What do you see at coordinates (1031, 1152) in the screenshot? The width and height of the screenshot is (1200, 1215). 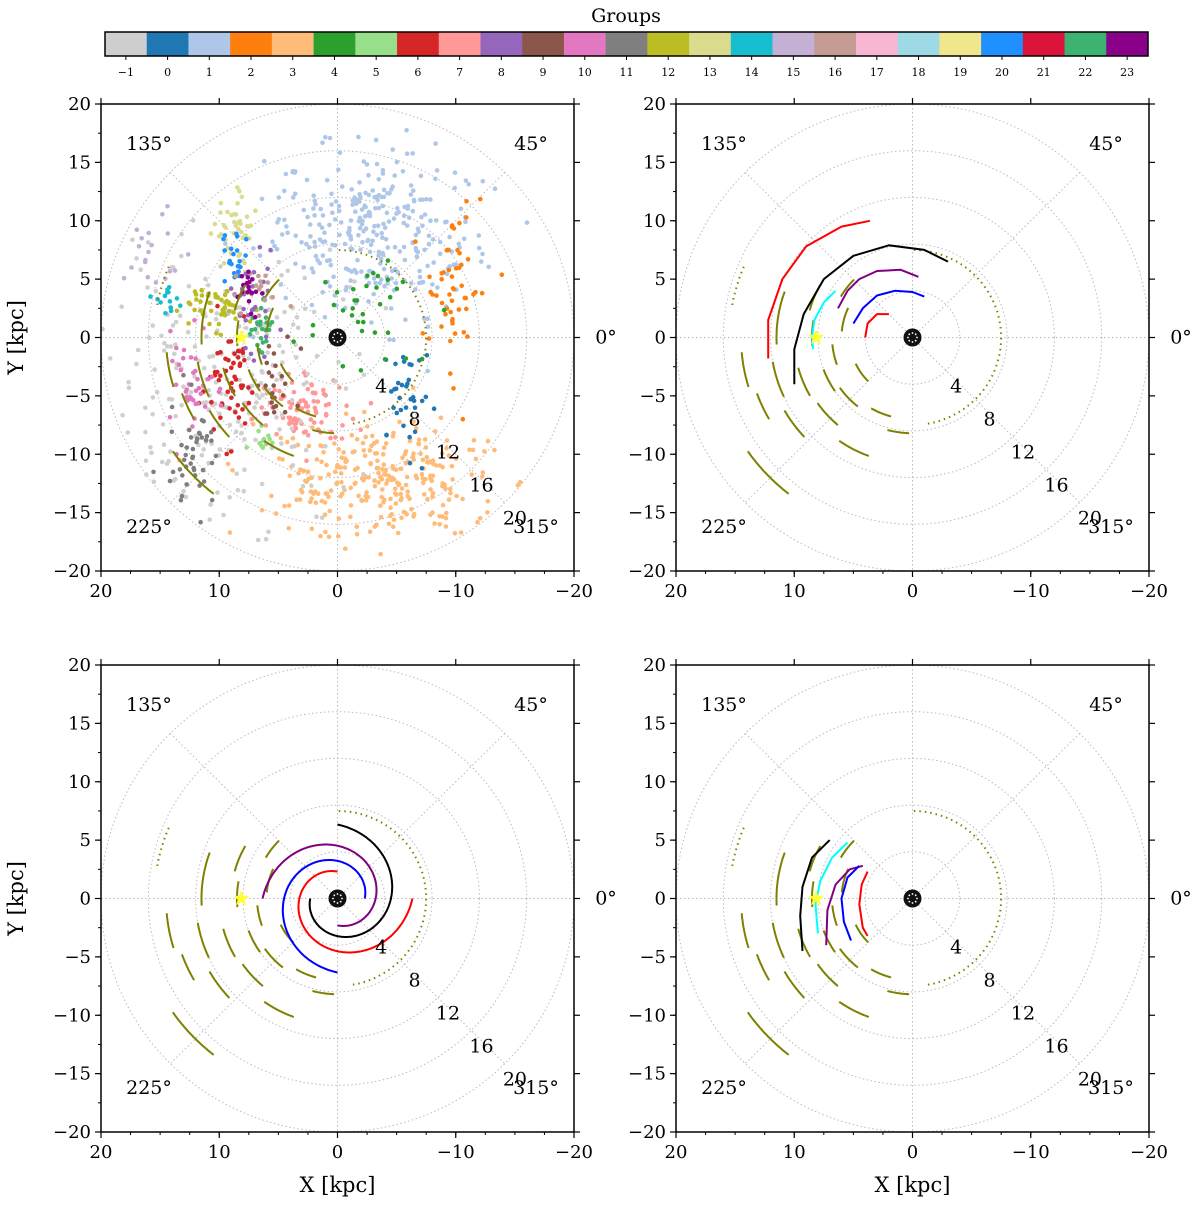 I see `x-tick-label: −10` at bounding box center [1031, 1152].